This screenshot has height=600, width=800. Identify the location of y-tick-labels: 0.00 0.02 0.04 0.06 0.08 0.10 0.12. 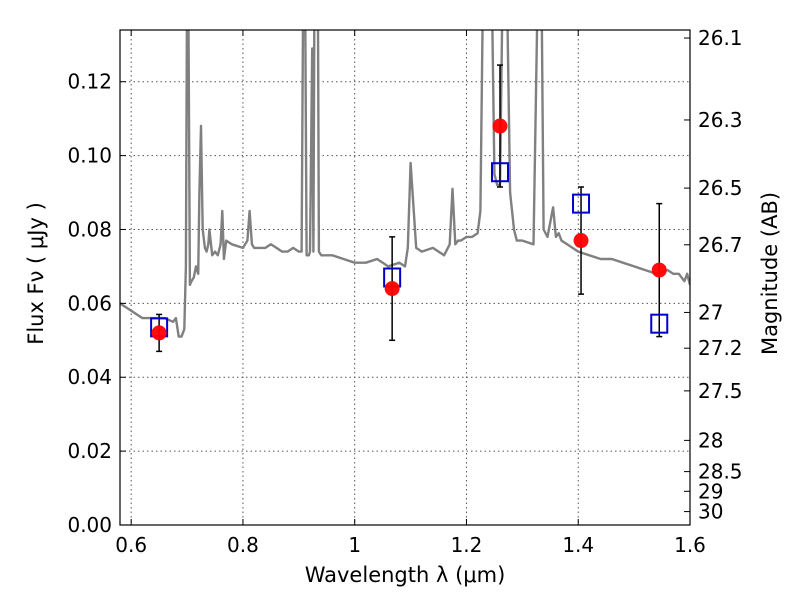
(89, 303).